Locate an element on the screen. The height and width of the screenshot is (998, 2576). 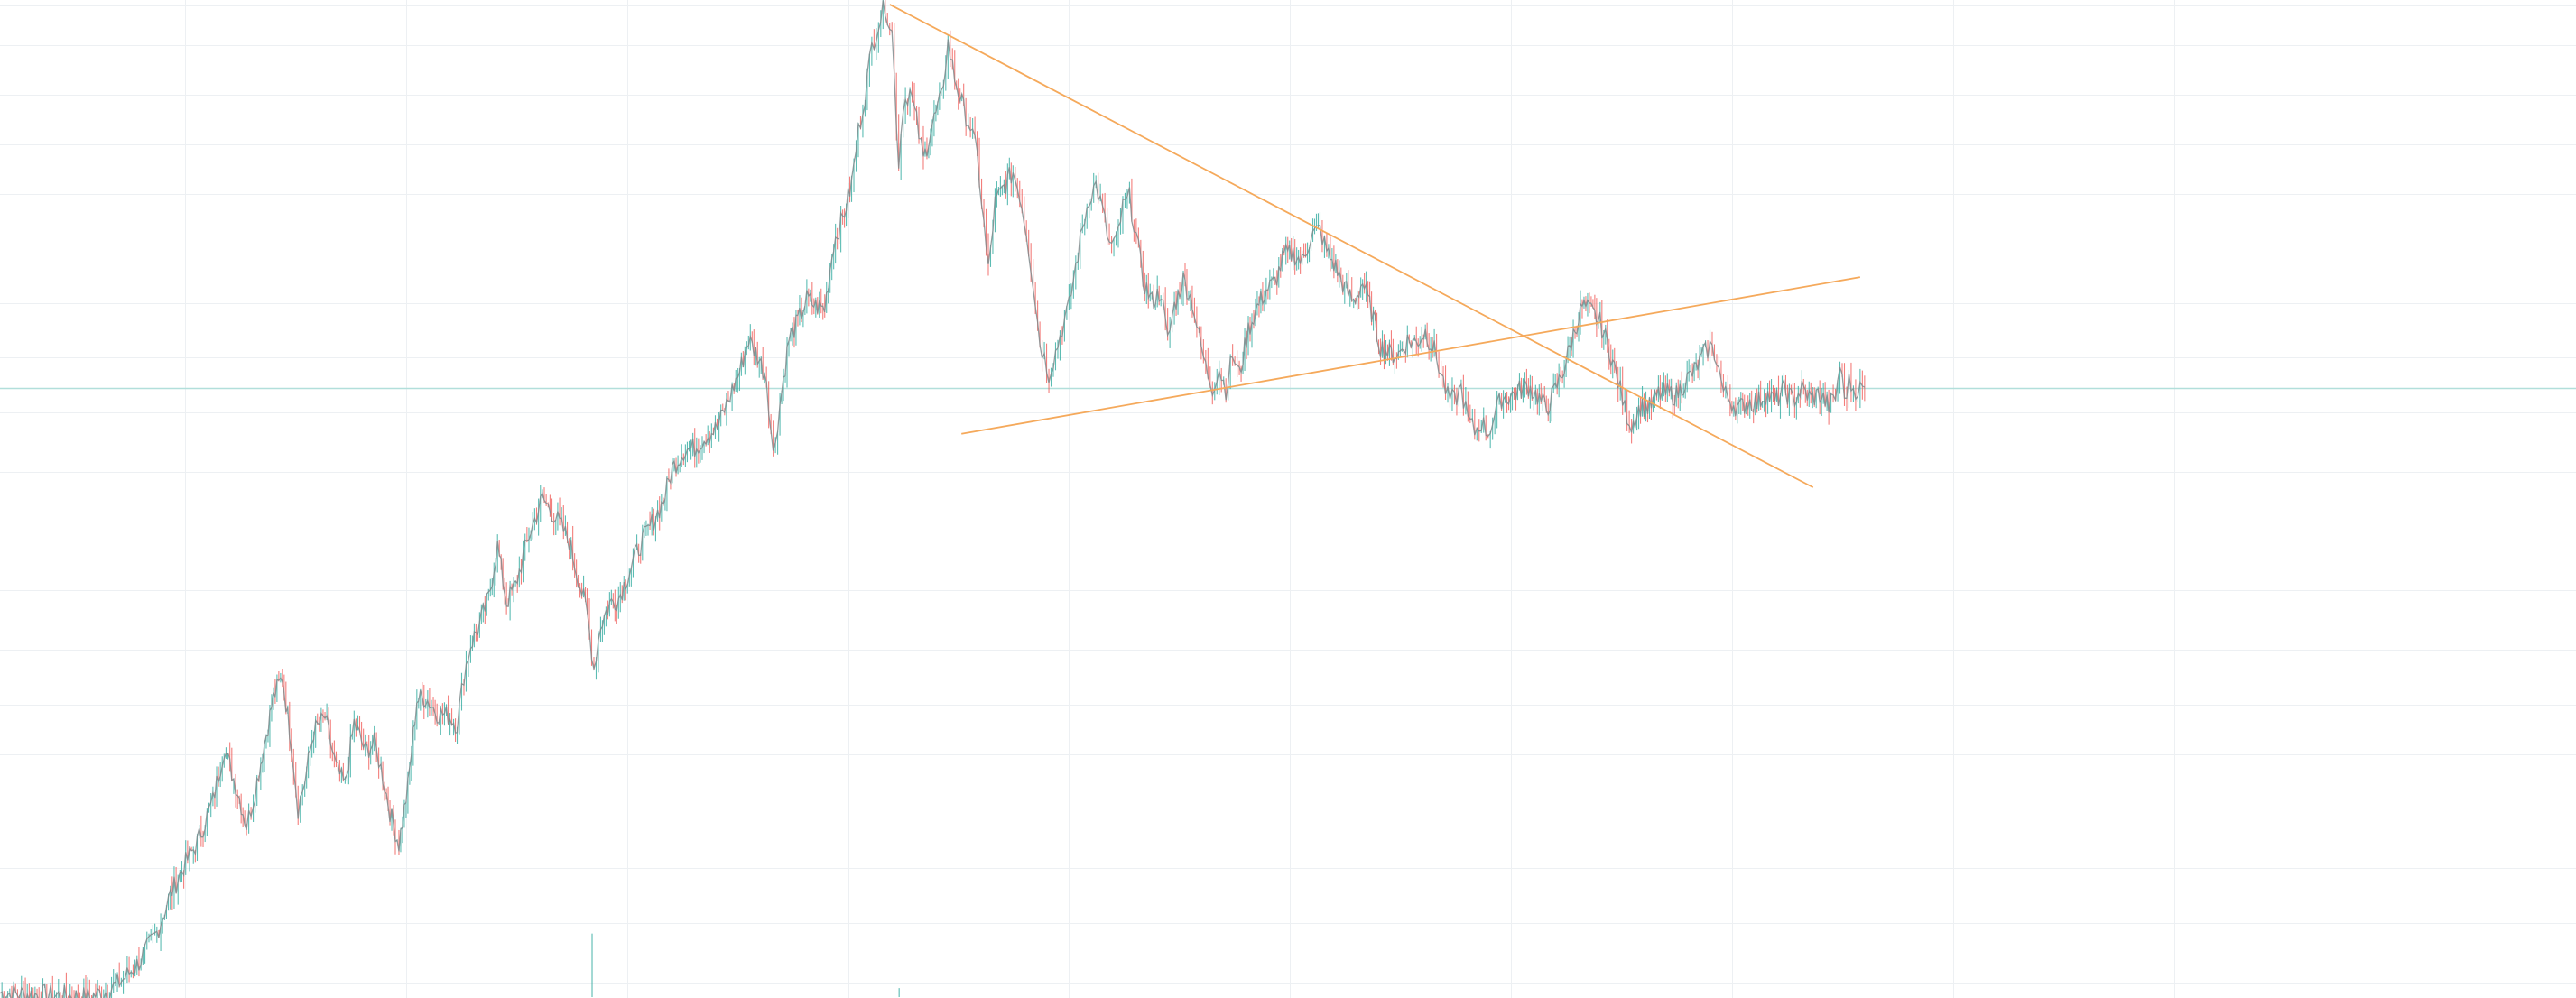
volume-layer is located at coordinates (745, 965).